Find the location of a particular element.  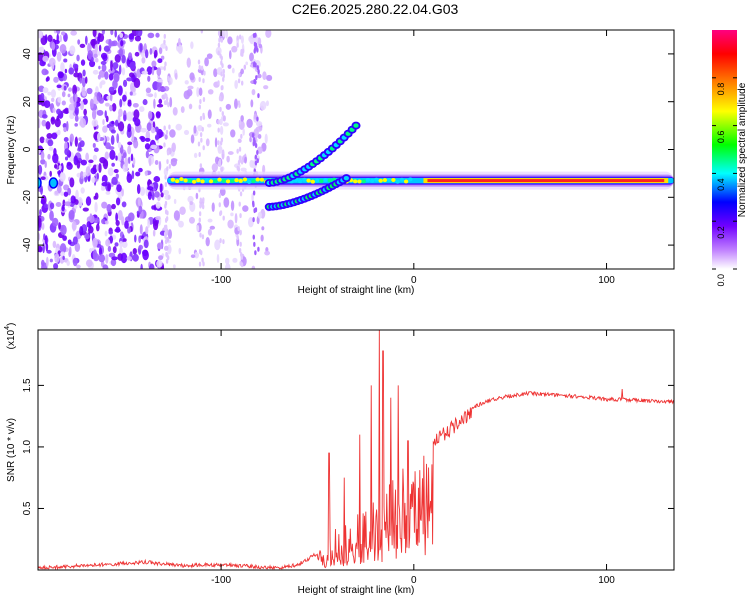

colorbar-tick-label: 0.6 is located at coordinates (721, 137).